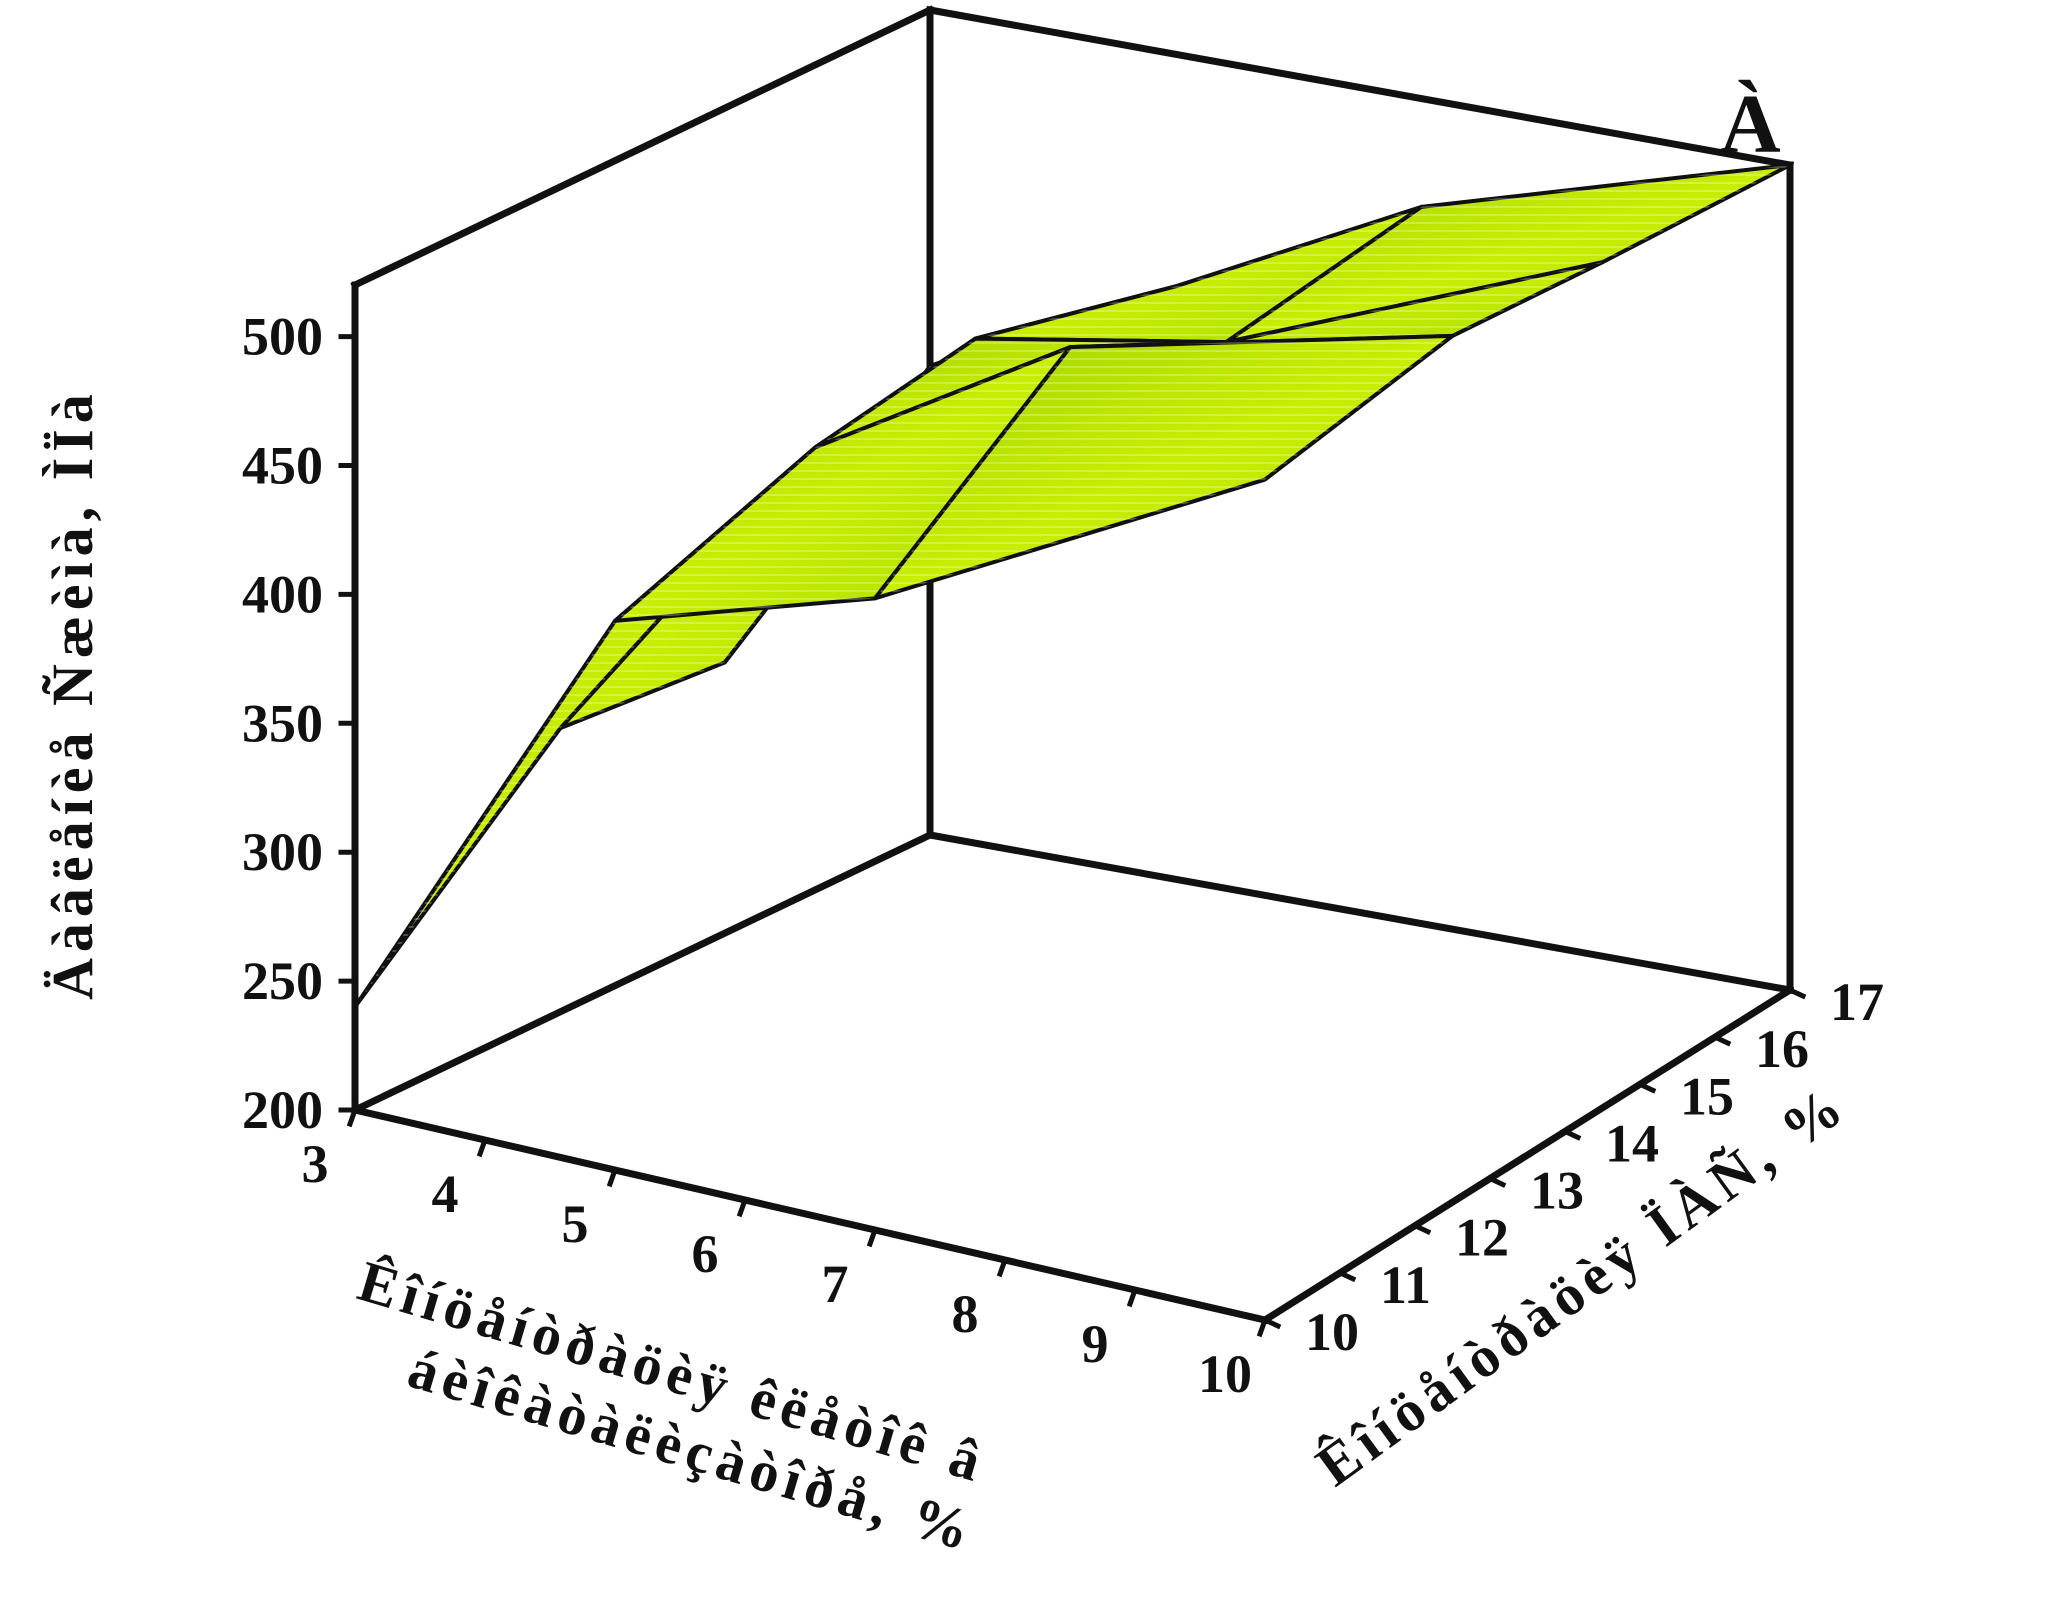 This screenshot has width=2048, height=1598. I want to click on y-tick-label: 14, so click(1632, 1143).